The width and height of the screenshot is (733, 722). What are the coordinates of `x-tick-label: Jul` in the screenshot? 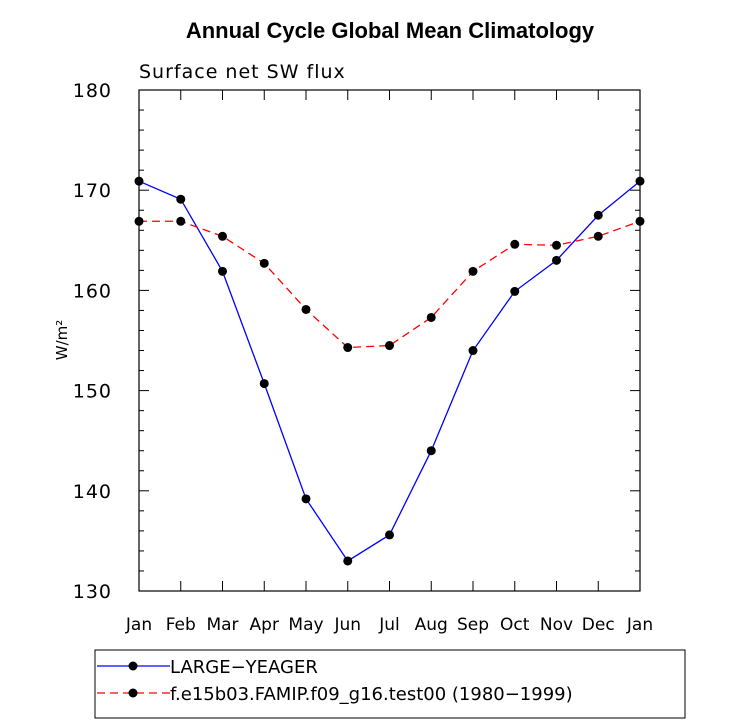 It's located at (389, 625).